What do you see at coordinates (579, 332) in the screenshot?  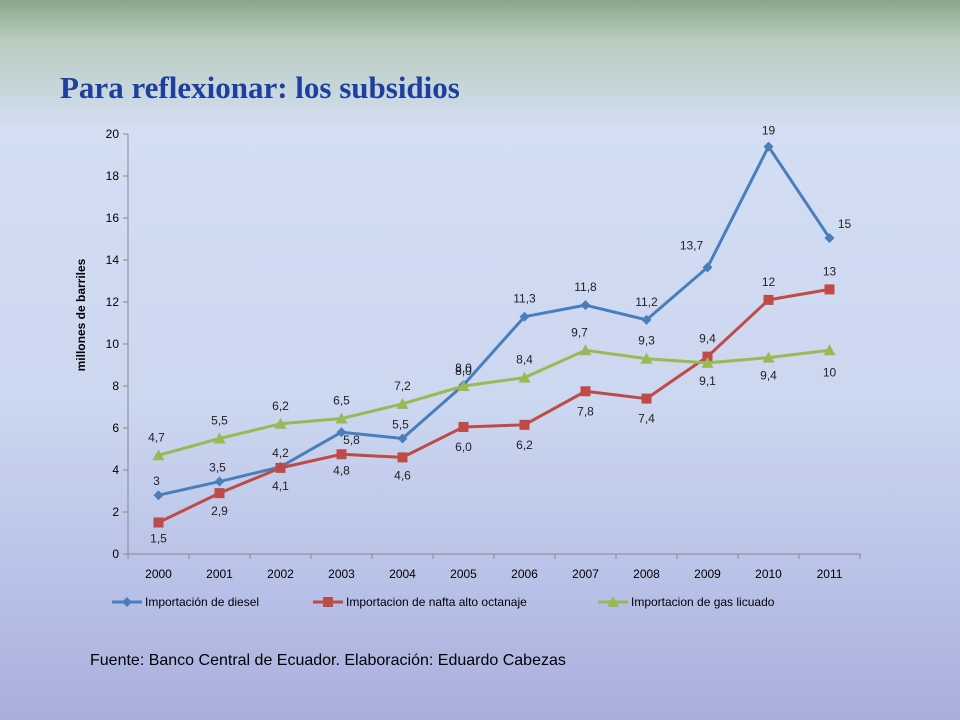 I see `data-label: 9,7` at bounding box center [579, 332].